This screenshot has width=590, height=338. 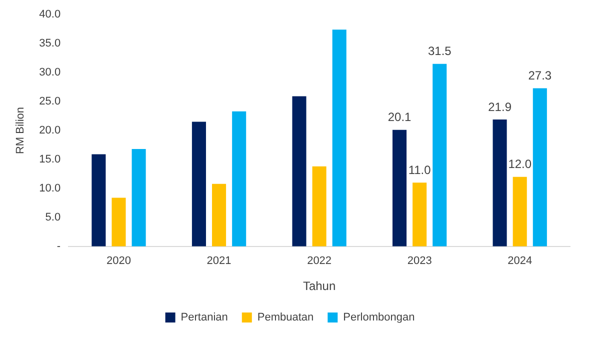 What do you see at coordinates (540, 75) in the screenshot?
I see `data-label: 27.3` at bounding box center [540, 75].